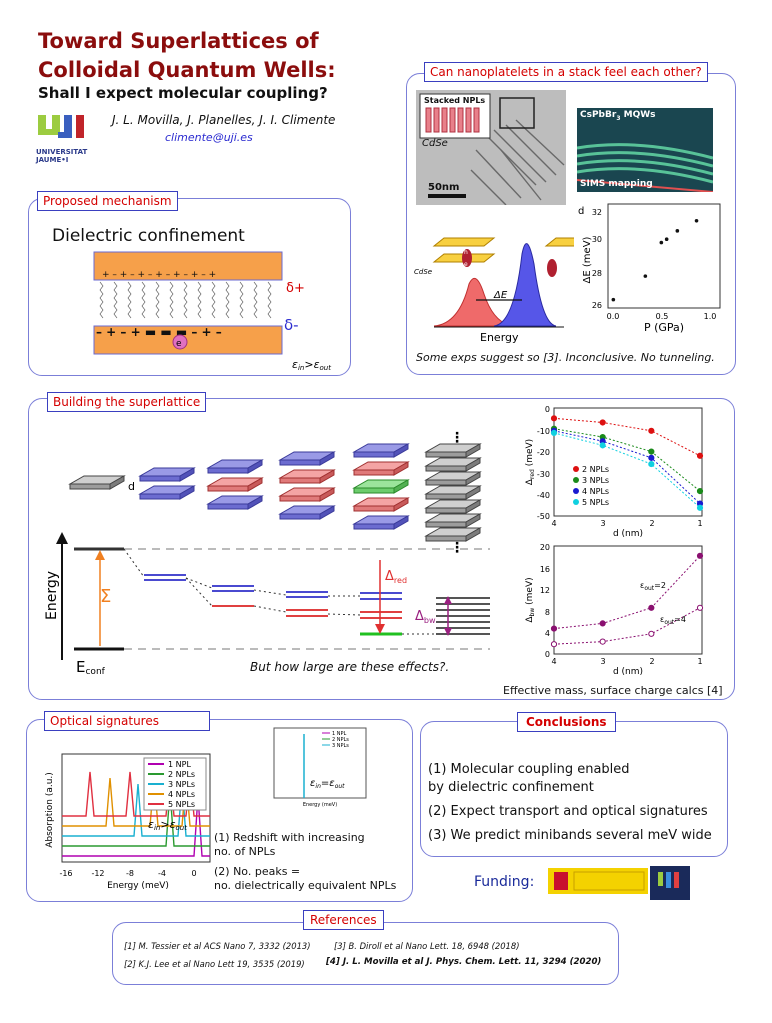  Describe the element at coordinates (547, 633) in the screenshot. I see `btick-y-4: 4` at that location.